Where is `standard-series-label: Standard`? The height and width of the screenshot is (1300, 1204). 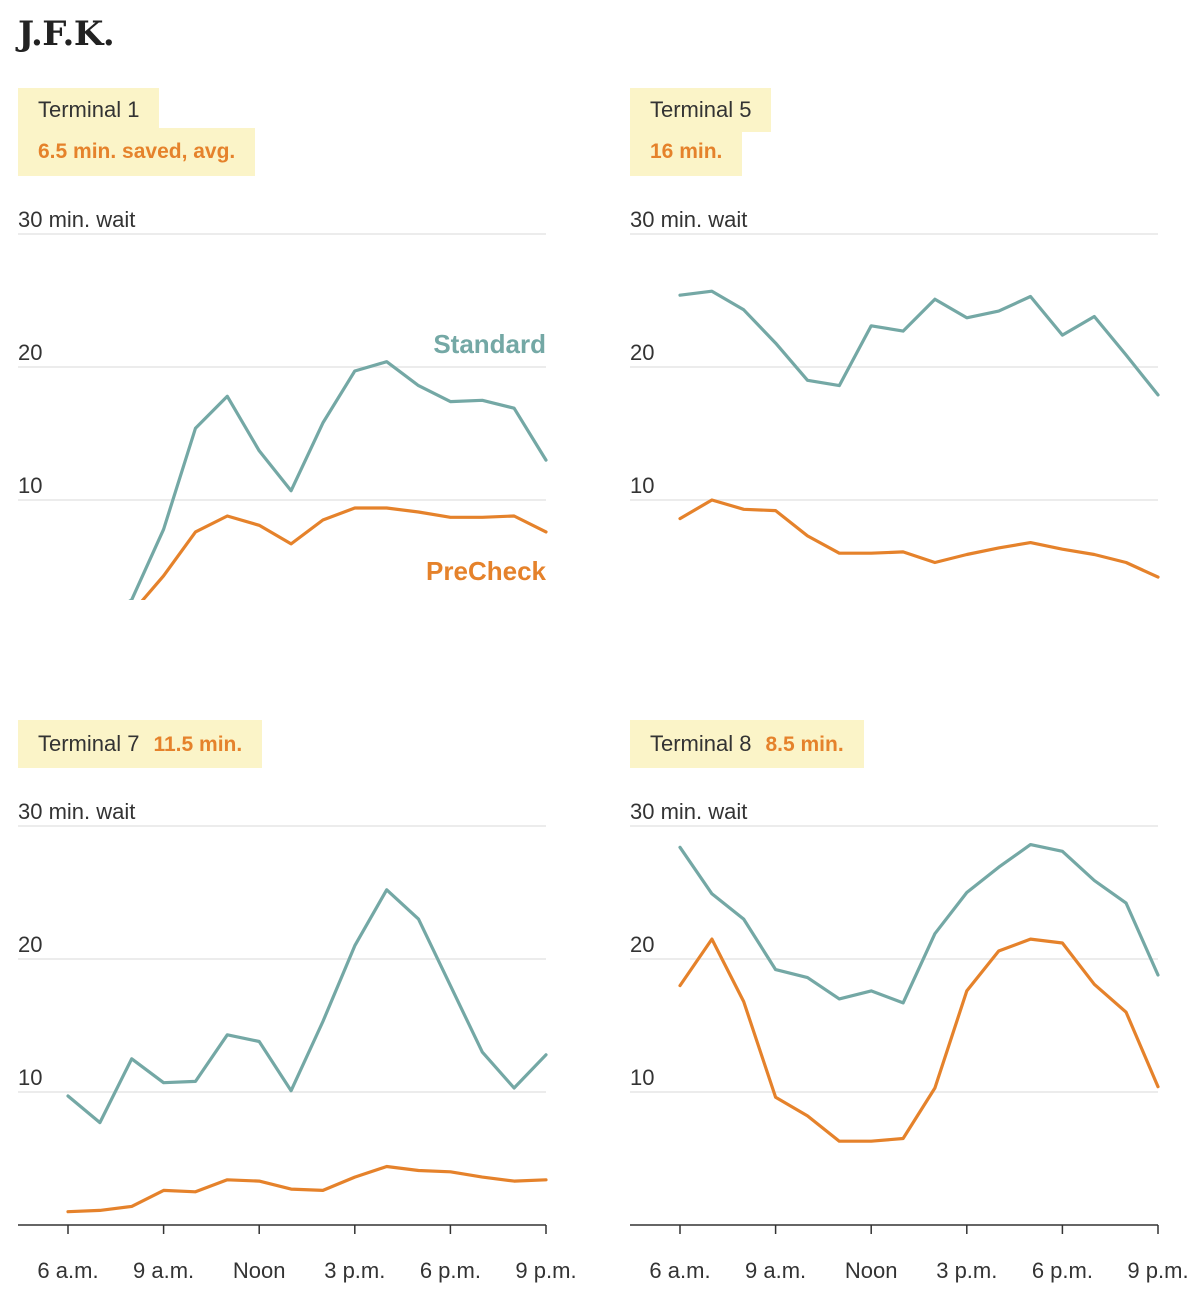
standard-series-label: Standard is located at coordinates (489, 344).